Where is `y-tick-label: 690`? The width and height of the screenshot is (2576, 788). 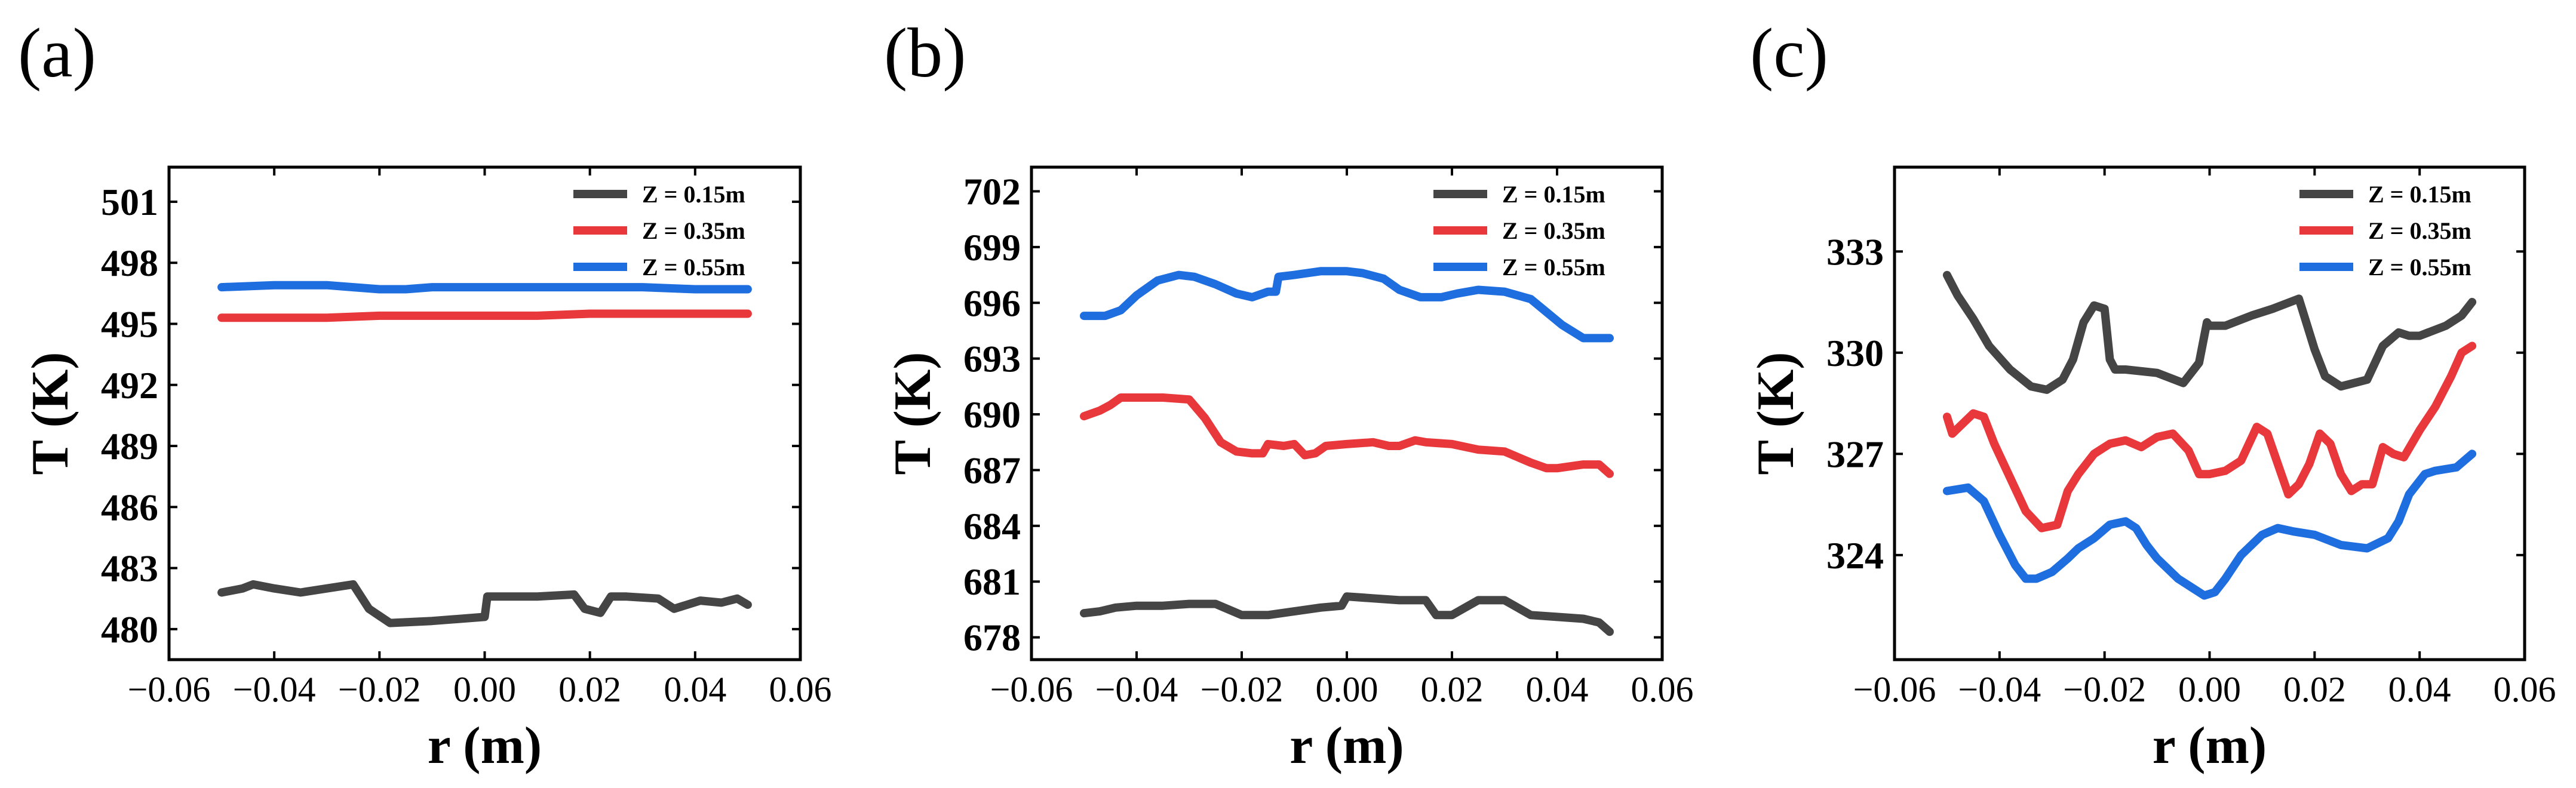 y-tick-label: 690 is located at coordinates (992, 414).